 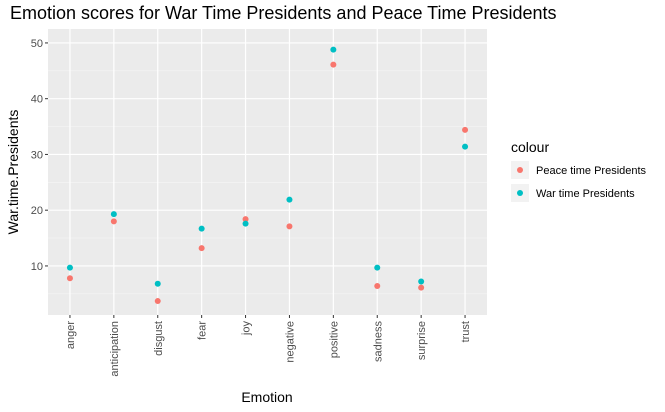 I want to click on y-axis: 10 20 30 40 50, so click(x=39, y=155).